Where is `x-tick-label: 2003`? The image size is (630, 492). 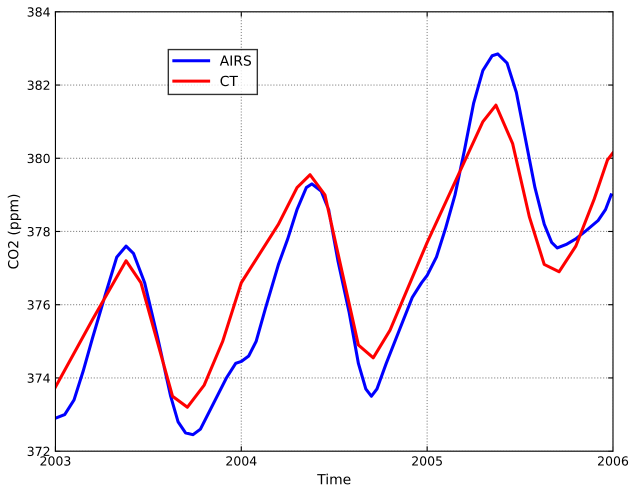 x-tick-label: 2003 is located at coordinates (55, 461).